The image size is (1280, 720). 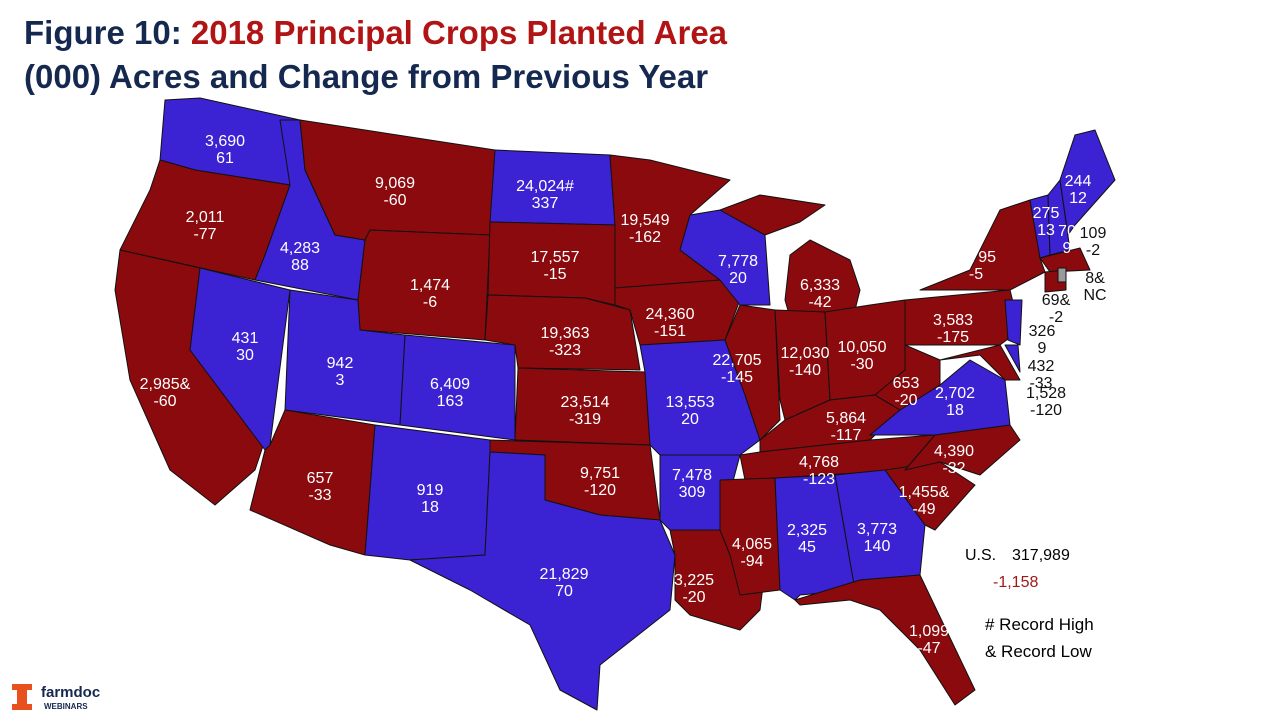 What do you see at coordinates (430, 285) in the screenshot?
I see `state-area: 1,474` at bounding box center [430, 285].